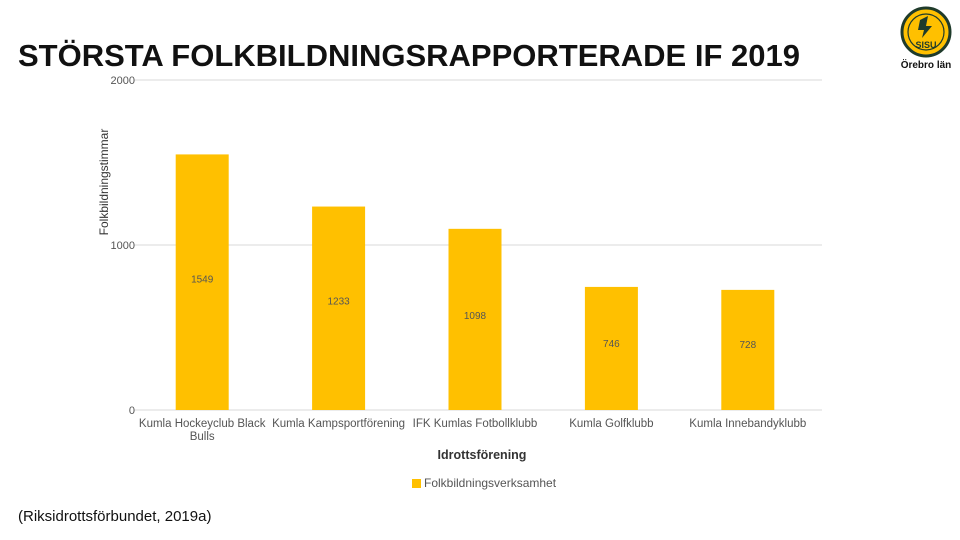  Describe the element at coordinates (611, 424) in the screenshot. I see `category-label: Kumla Golfklubb` at that location.